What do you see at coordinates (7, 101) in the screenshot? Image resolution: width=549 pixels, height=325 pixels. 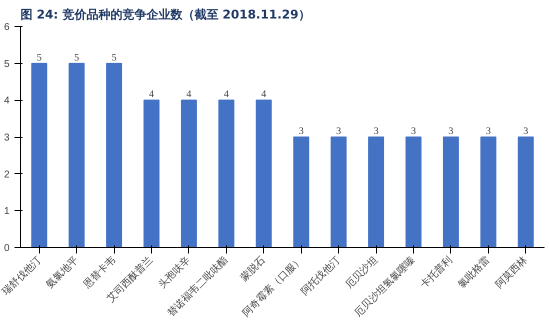 I see `y-tick-label: 4` at bounding box center [7, 101].